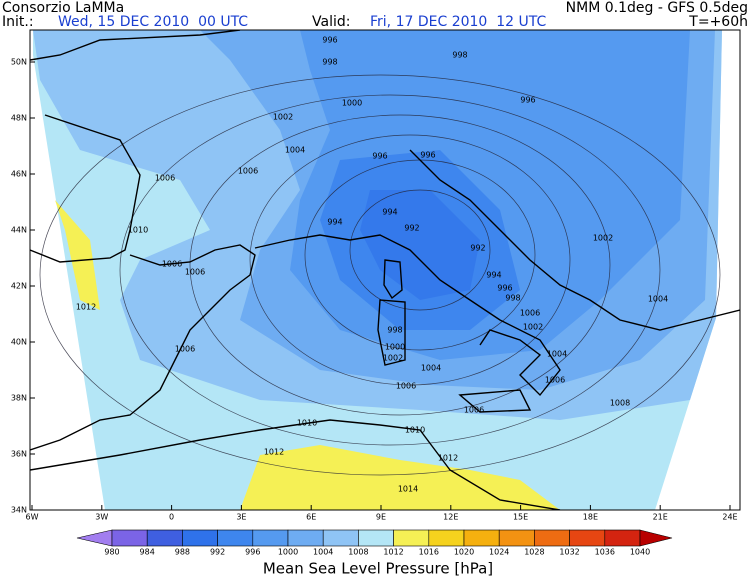  What do you see at coordinates (381, 517) in the screenshot?
I see `lon-label: 9E` at bounding box center [381, 517].